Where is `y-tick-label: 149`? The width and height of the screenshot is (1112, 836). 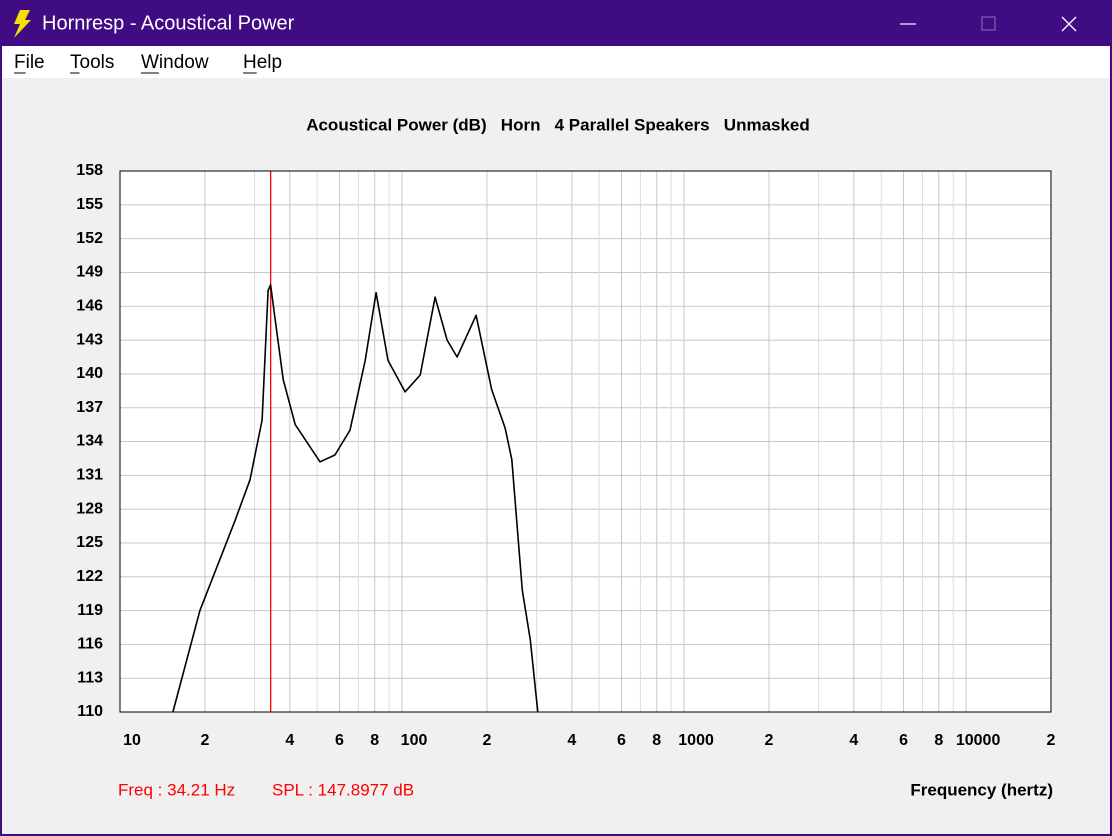
y-tick-label: 149 is located at coordinates (89, 272).